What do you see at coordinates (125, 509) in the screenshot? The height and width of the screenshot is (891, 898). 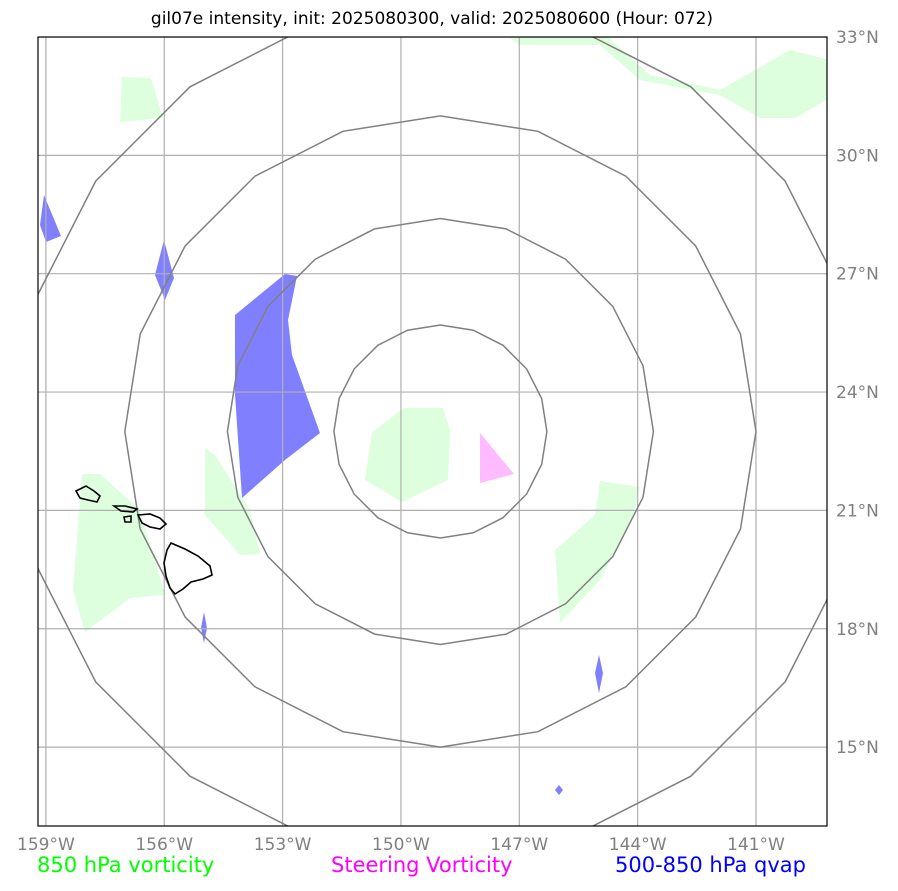 I see `oahu-coastline` at bounding box center [125, 509].